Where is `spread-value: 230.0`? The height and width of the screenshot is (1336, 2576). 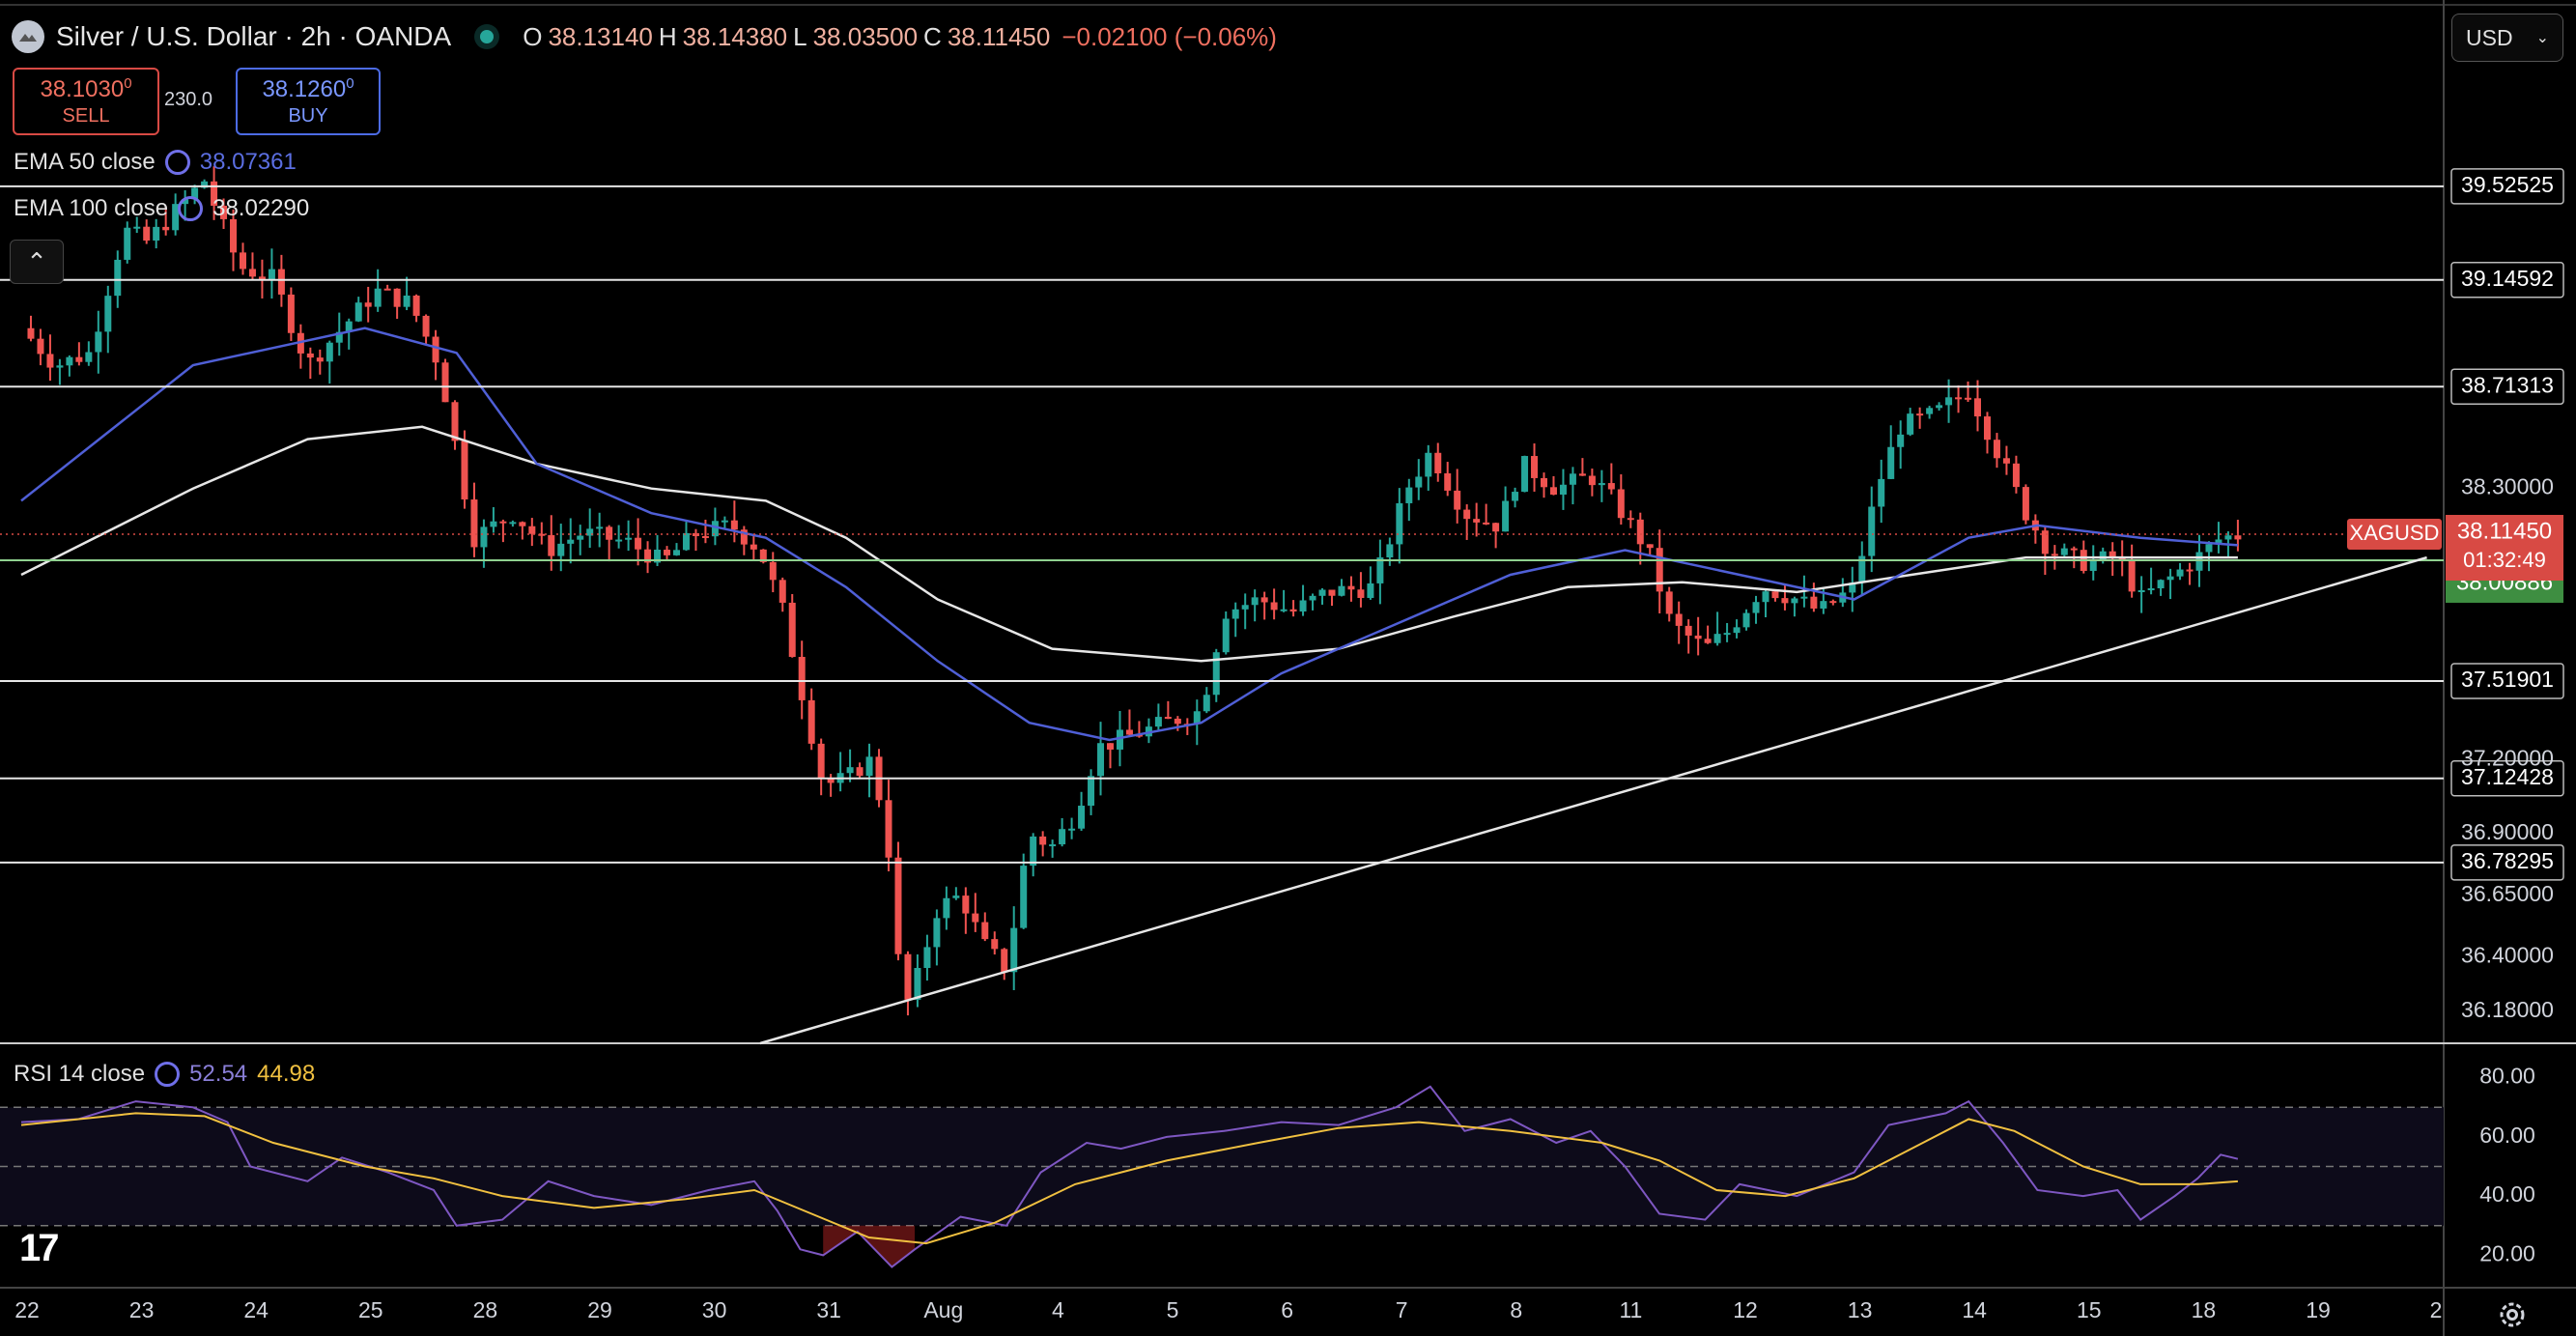
spread-value: 230.0 is located at coordinates (188, 99).